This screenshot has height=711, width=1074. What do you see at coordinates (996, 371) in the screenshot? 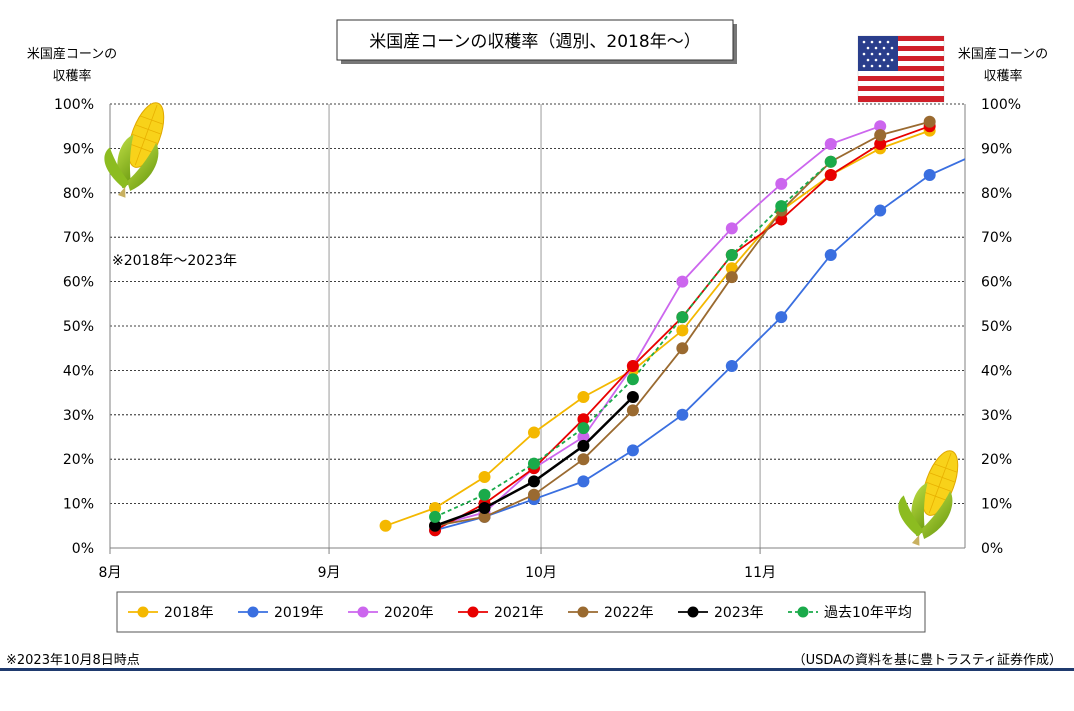
I see `y-tick-label-right: 40%` at bounding box center [996, 371].